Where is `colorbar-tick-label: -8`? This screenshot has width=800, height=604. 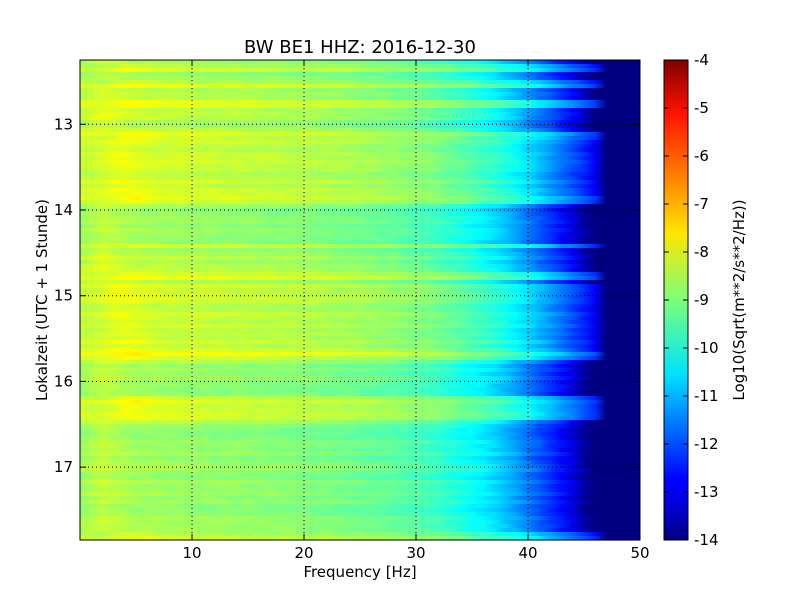 colorbar-tick-label: -8 is located at coordinates (701, 252).